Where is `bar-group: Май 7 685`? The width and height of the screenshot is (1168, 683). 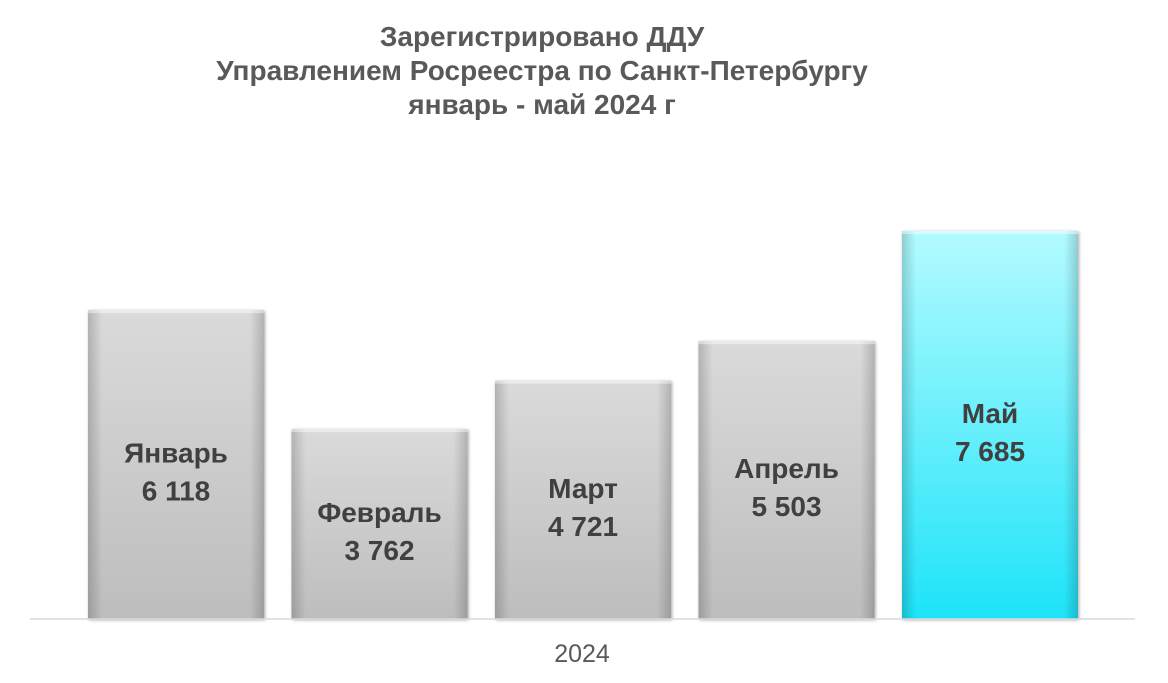
bar-group: Май 7 685 is located at coordinates (990, 425).